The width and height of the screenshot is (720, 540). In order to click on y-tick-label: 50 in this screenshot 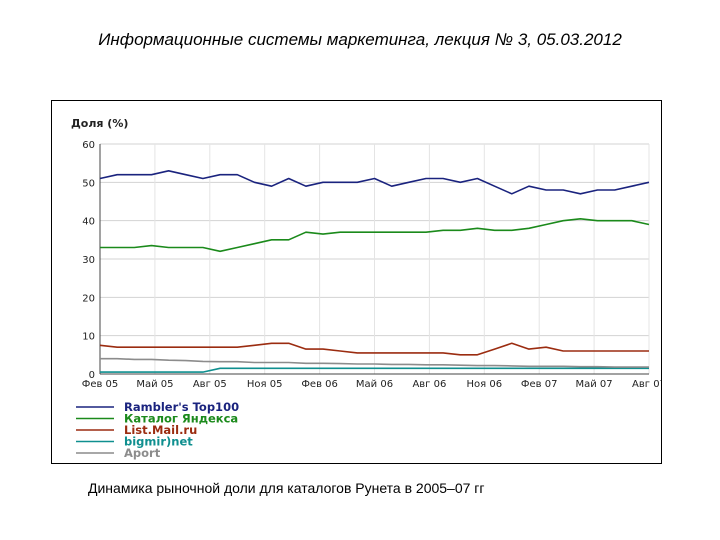, I will do `click(88, 183)`.